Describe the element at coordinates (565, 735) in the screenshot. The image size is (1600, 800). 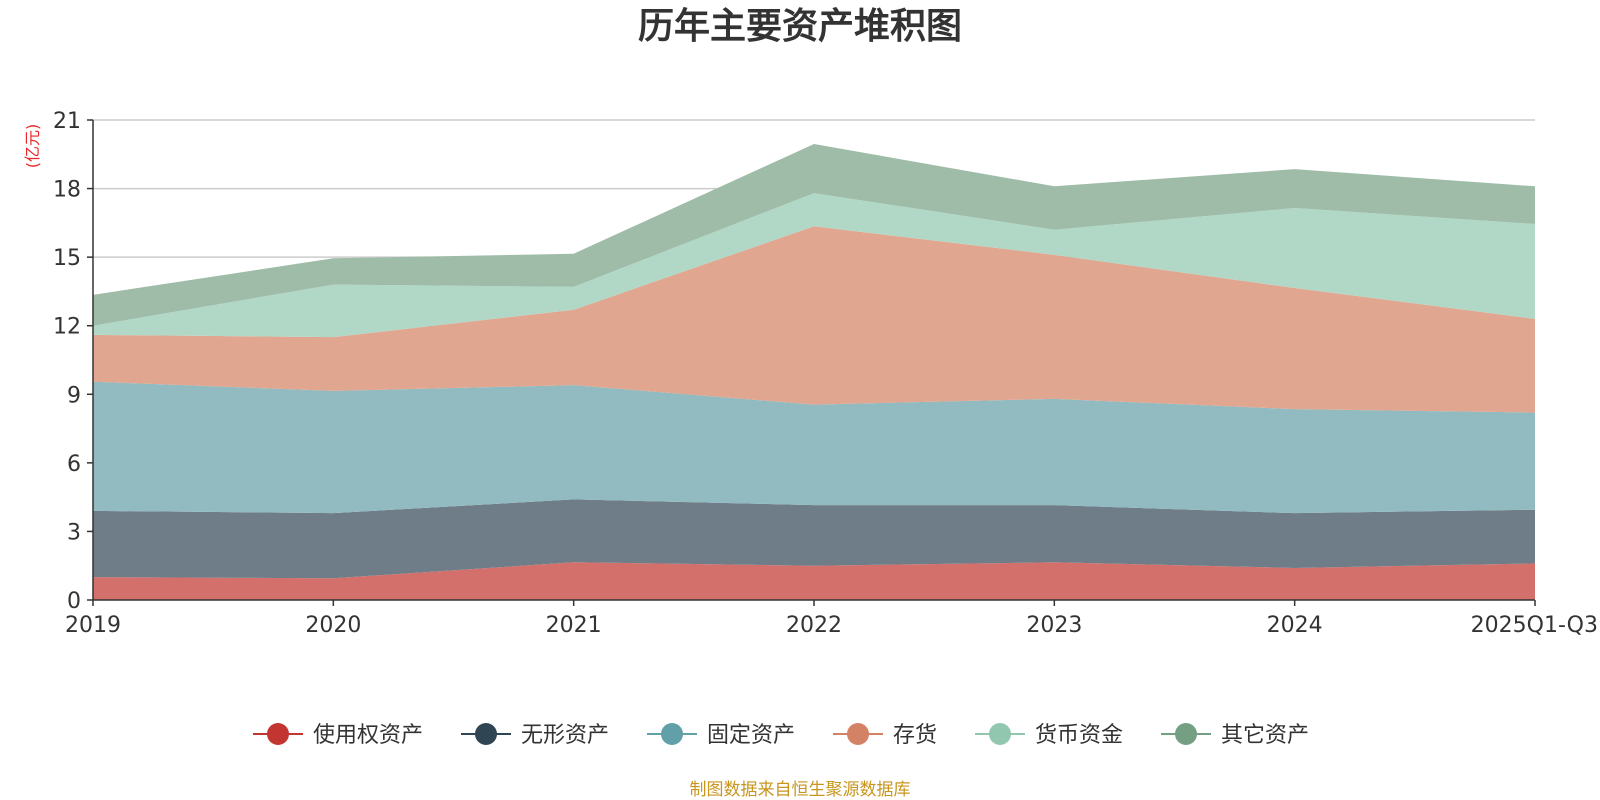
I see `legend-label: 无形资产` at that location.